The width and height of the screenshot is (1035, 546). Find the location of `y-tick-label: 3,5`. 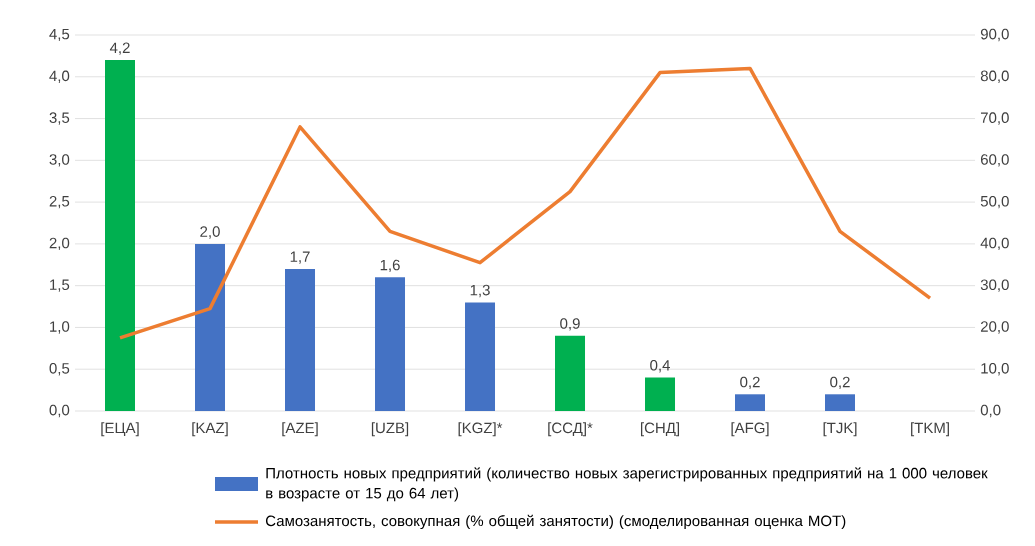

y-tick-label: 3,5 is located at coordinates (59, 118).